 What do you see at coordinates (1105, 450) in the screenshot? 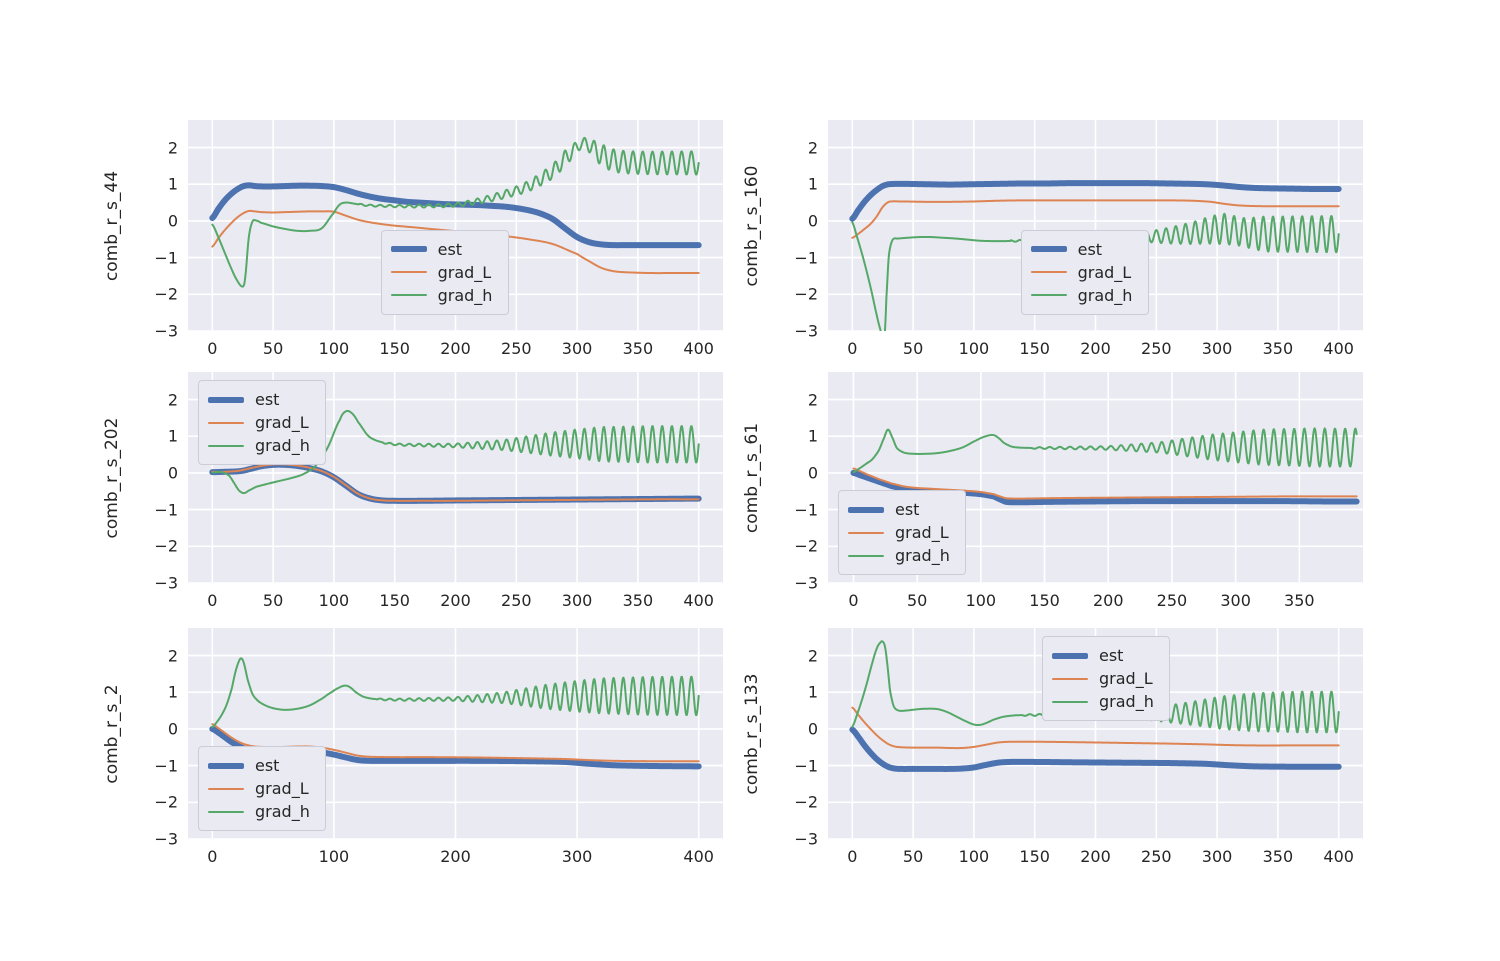
I see `series-line-grad_h` at bounding box center [1105, 450].